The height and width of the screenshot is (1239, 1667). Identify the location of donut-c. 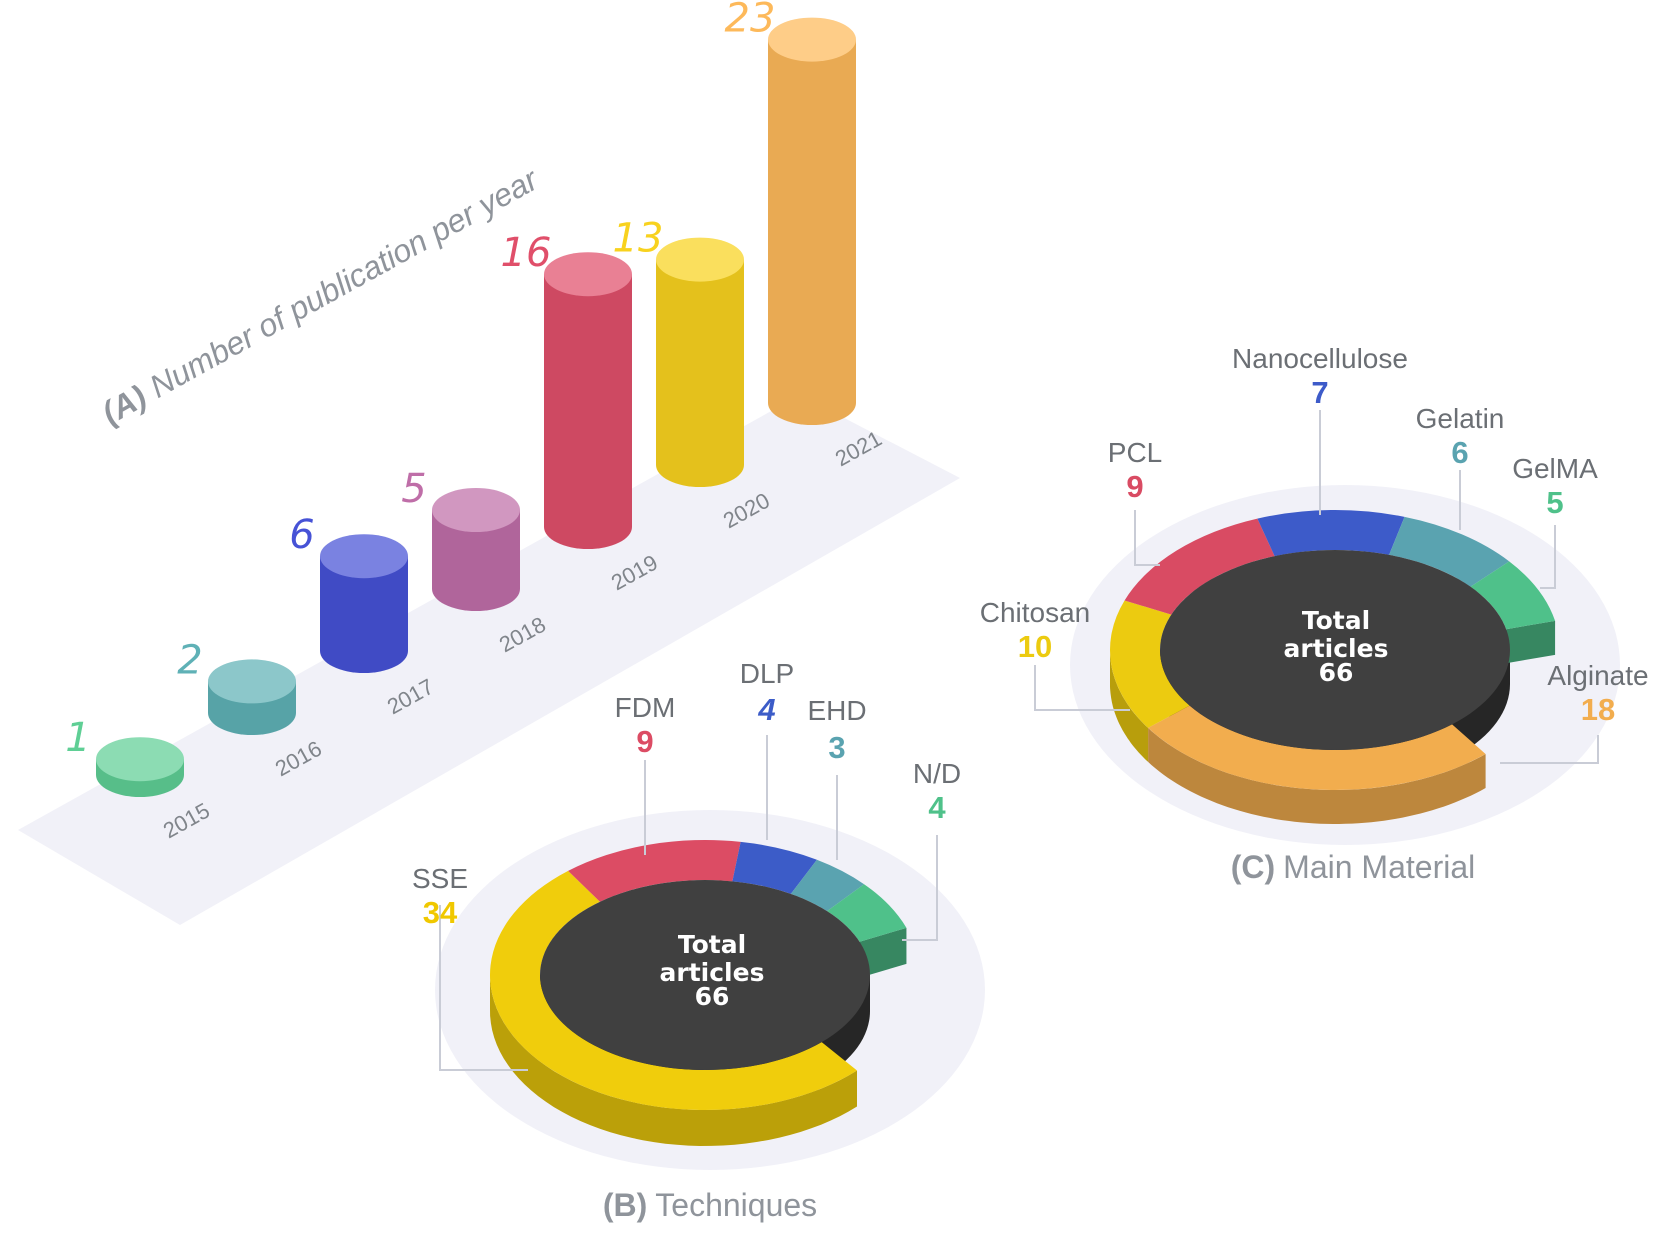
(1333, 667).